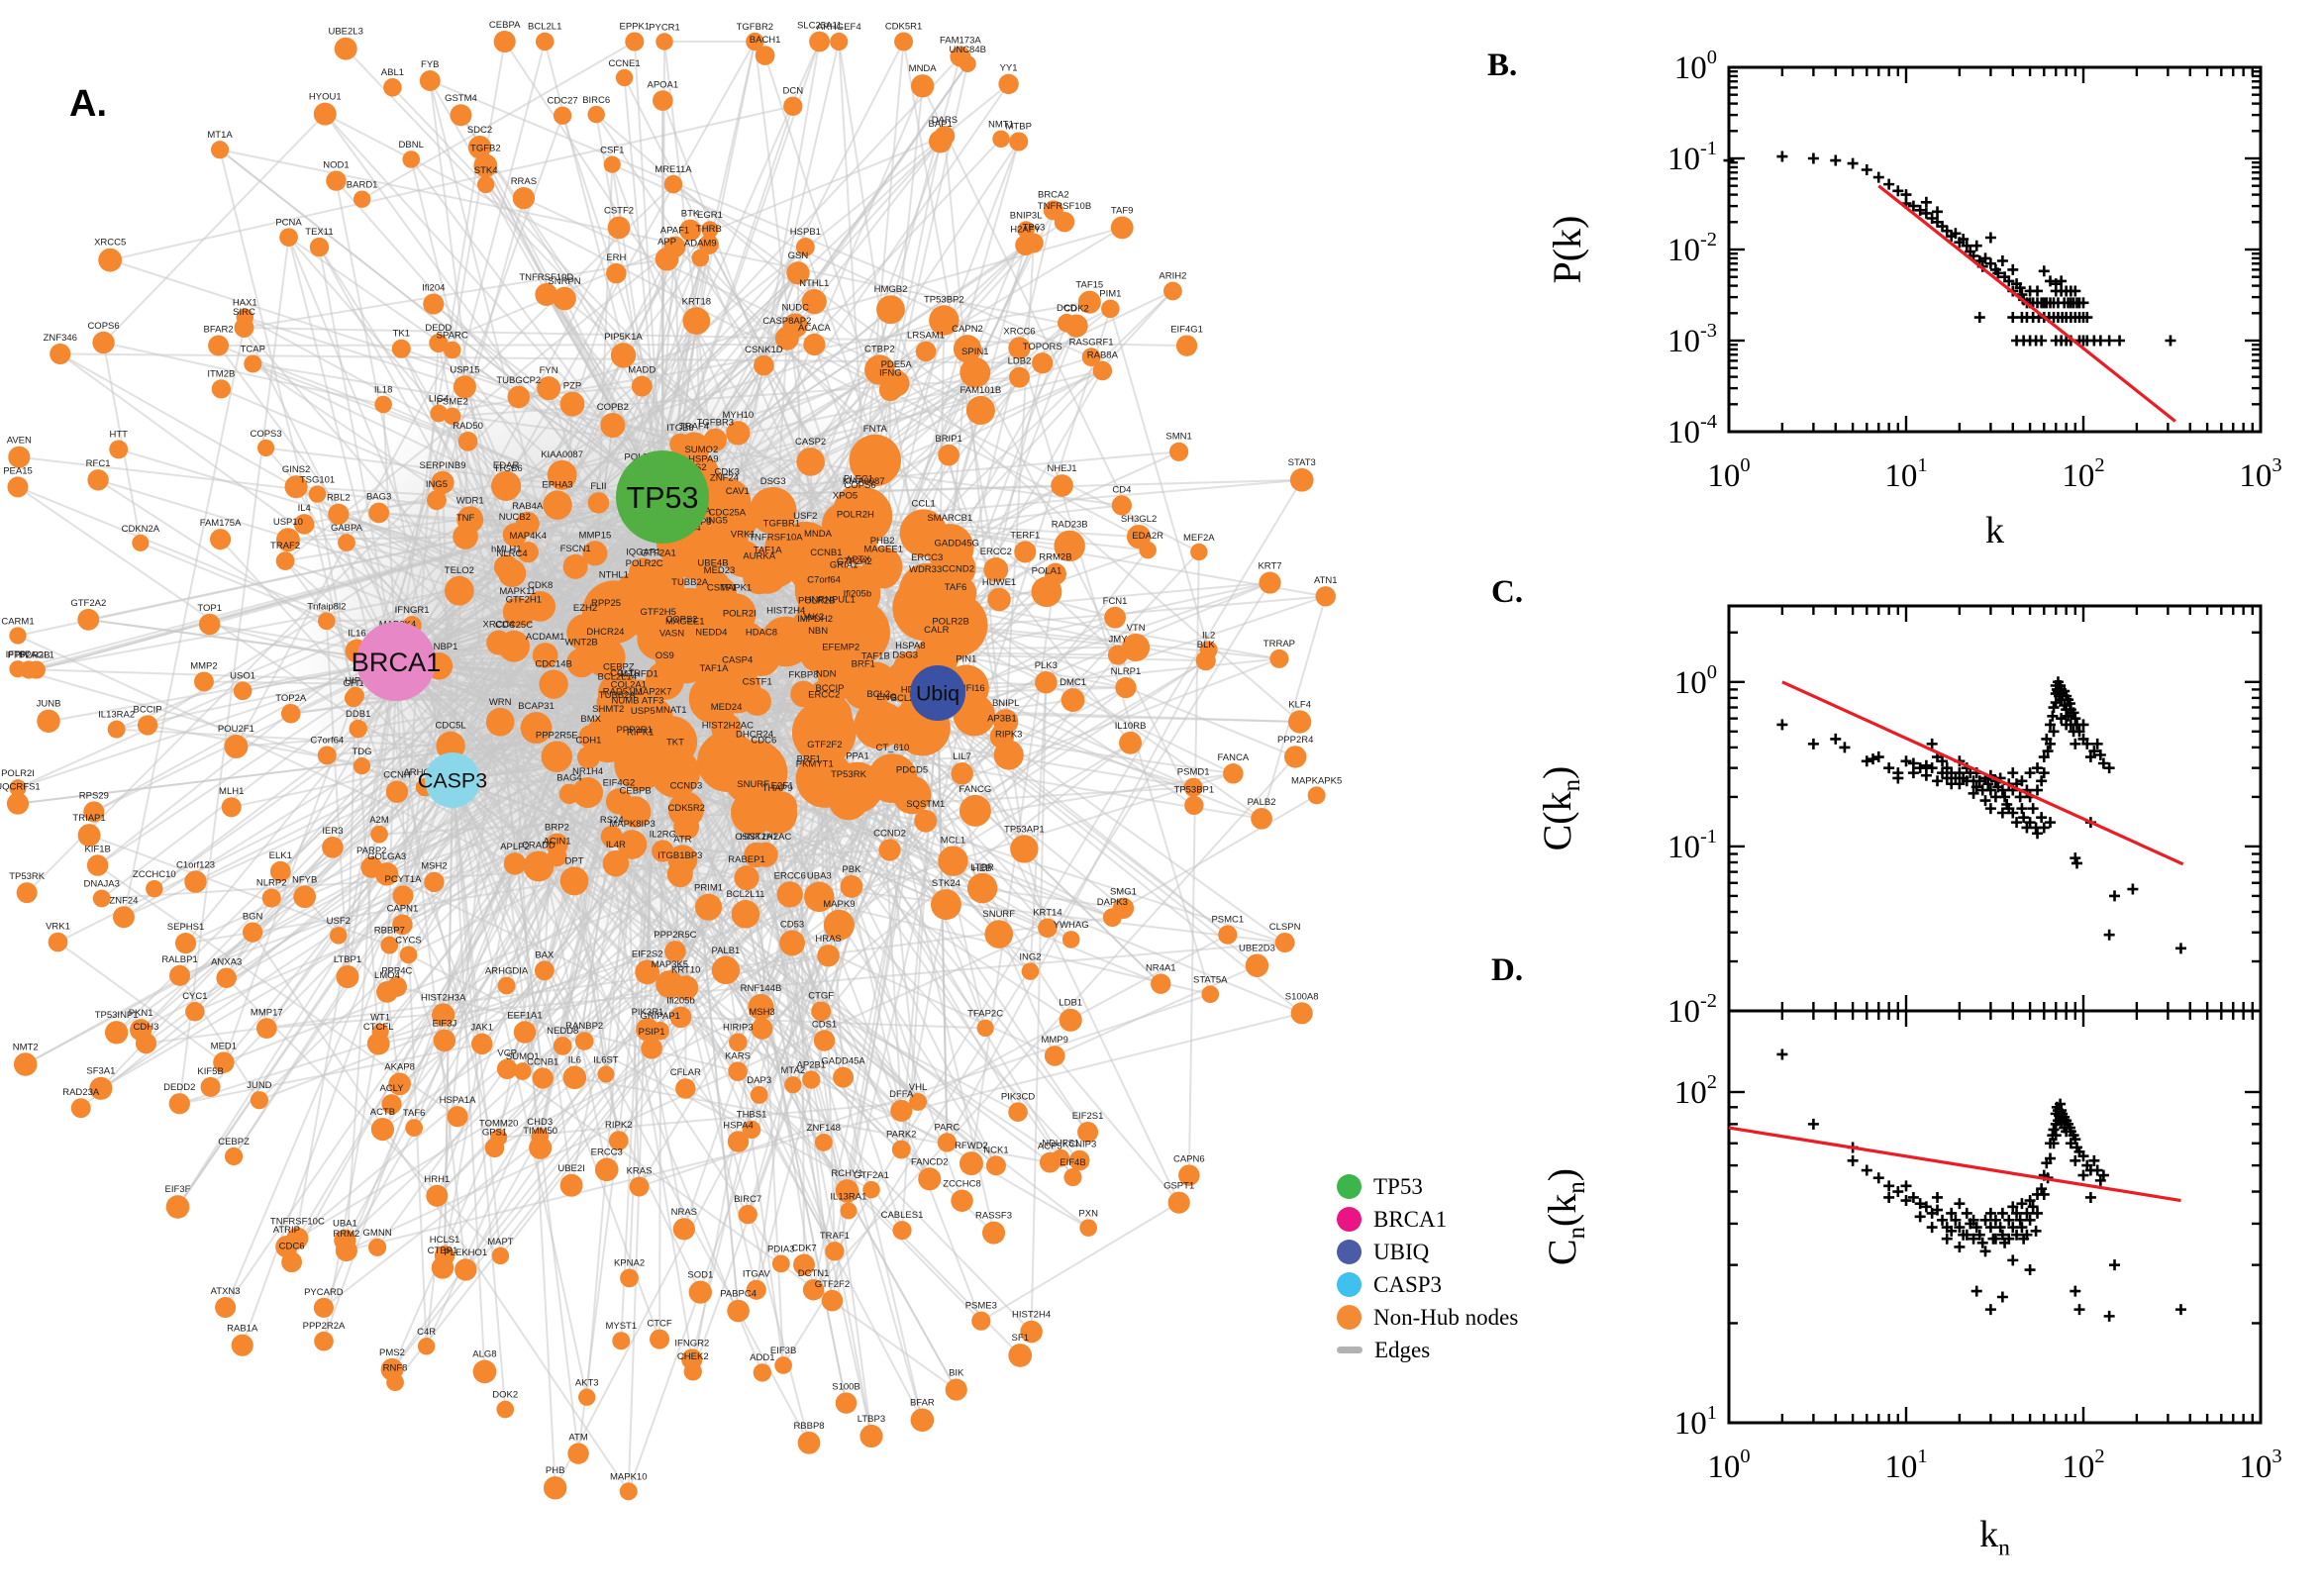  What do you see at coordinates (1692, 157) in the screenshot?
I see `tick-label: 10⁻¹` at bounding box center [1692, 157].